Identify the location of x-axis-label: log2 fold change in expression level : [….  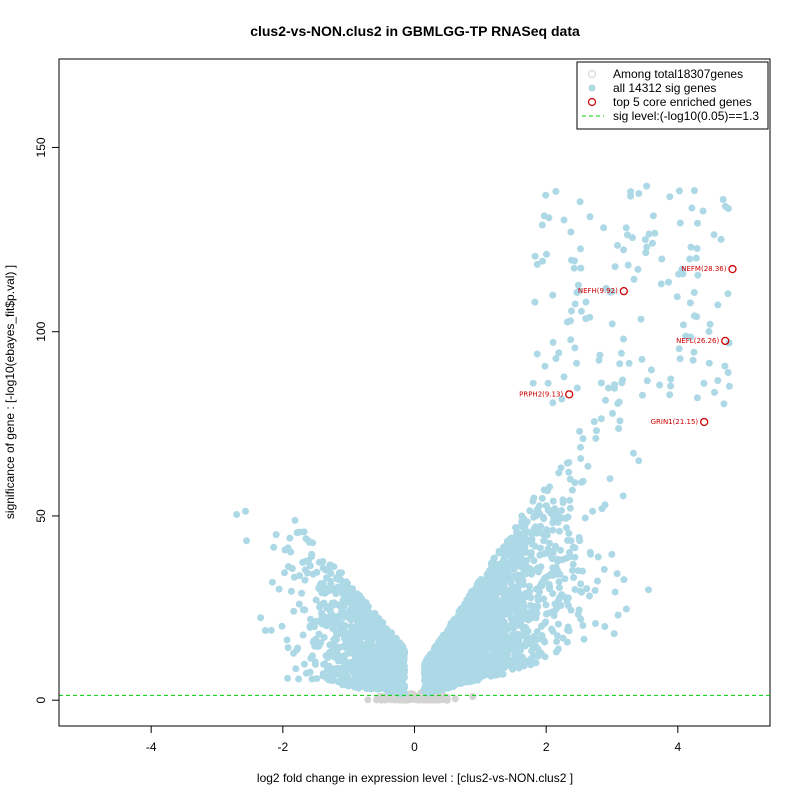
(415, 778).